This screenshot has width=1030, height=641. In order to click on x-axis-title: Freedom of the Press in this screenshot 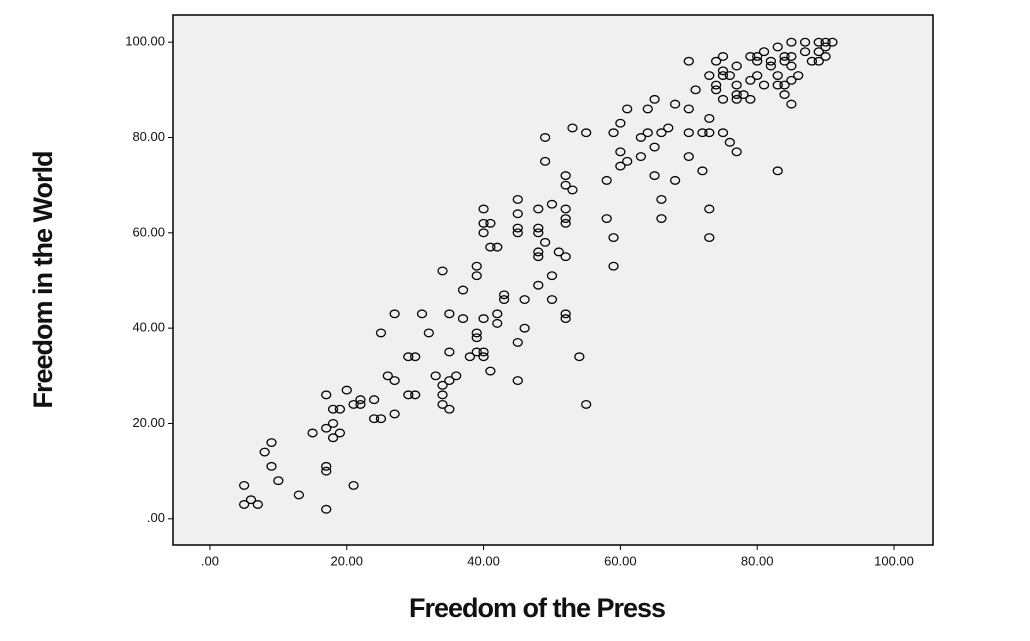, I will do `click(537, 608)`.